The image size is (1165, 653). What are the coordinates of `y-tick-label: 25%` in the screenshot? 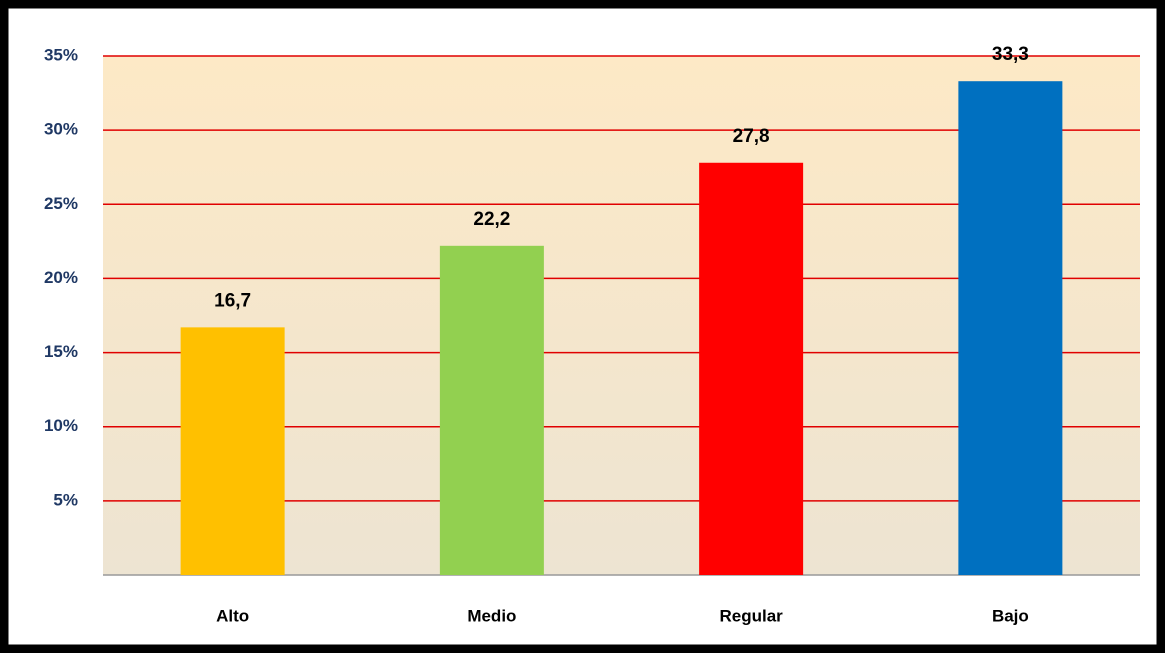 It's located at (61, 203).